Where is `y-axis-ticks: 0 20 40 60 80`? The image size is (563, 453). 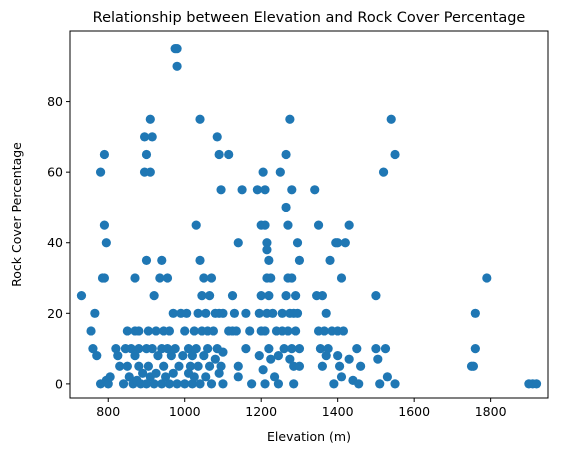
y-axis-ticks: 0 20 40 60 80 is located at coordinates (58, 242).